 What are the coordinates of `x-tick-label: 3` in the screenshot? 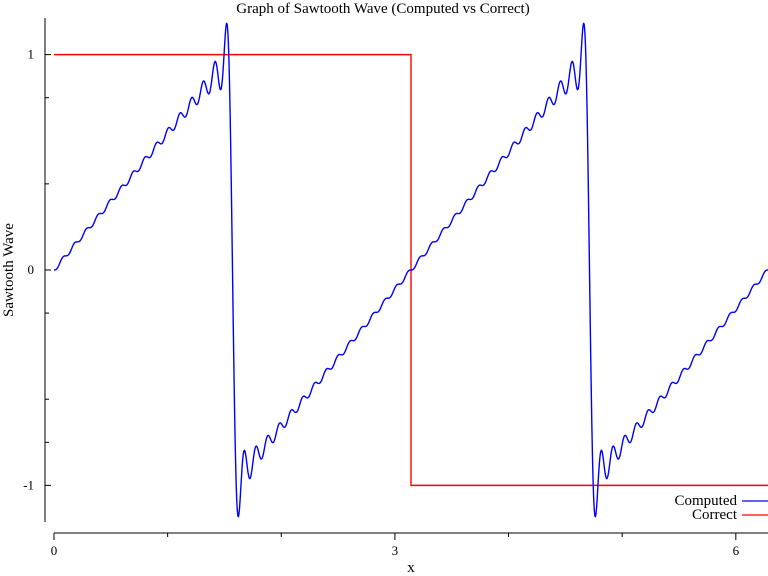 It's located at (395, 550).